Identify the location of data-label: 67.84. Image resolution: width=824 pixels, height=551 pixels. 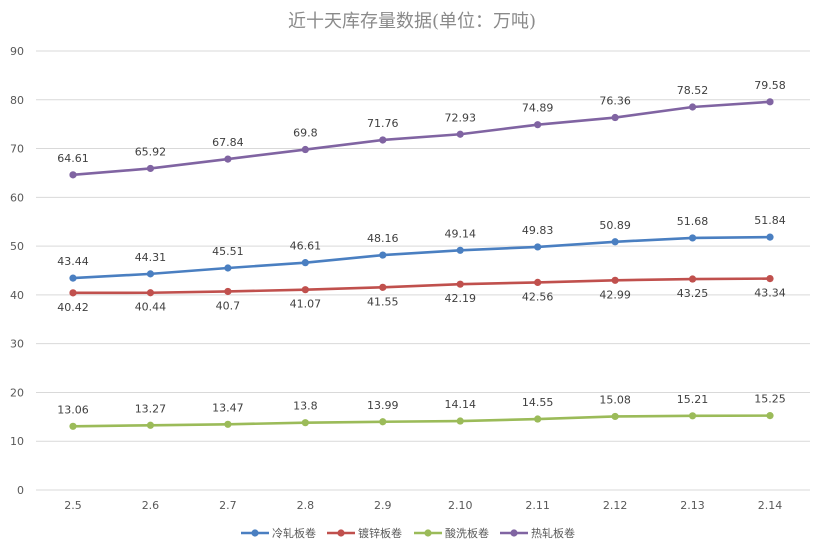
(228, 142).